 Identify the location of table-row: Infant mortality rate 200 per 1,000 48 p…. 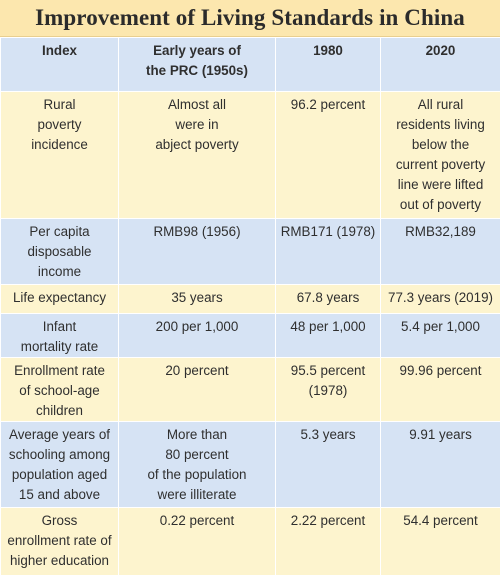
(250, 336).